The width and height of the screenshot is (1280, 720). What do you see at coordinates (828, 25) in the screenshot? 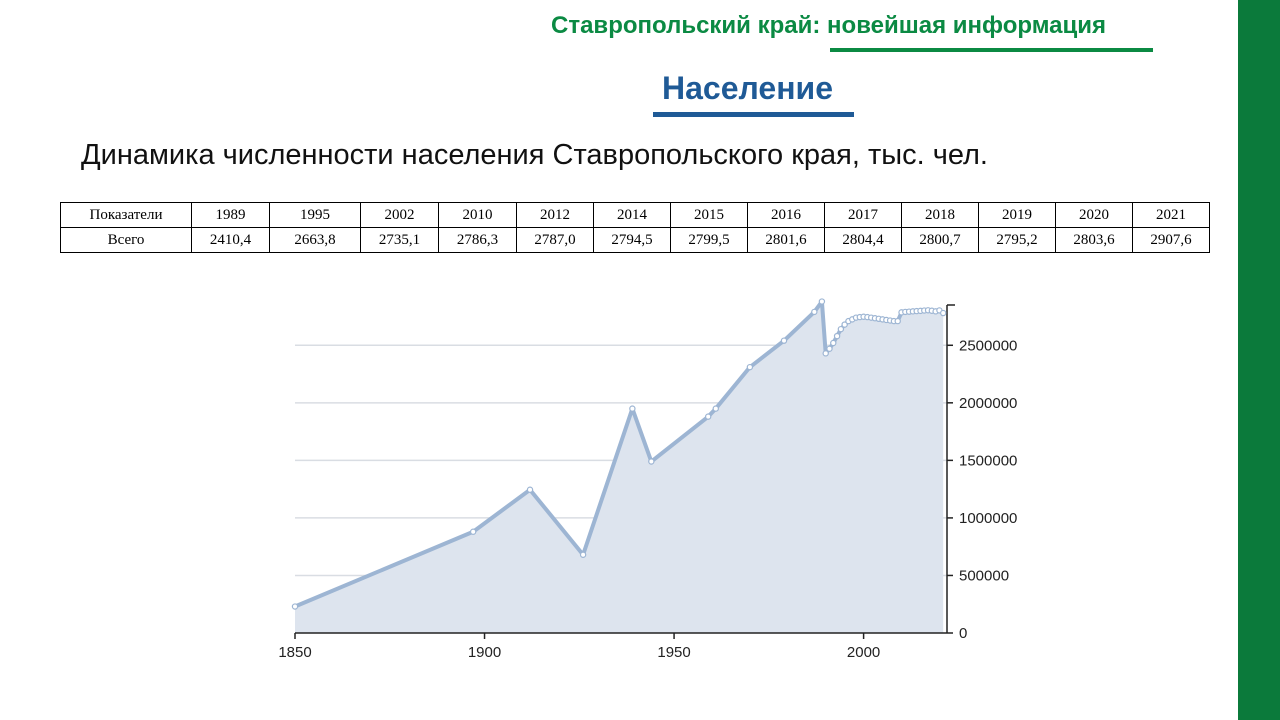
I see `header-title: Ставропольский край: новейшая информация` at bounding box center [828, 25].